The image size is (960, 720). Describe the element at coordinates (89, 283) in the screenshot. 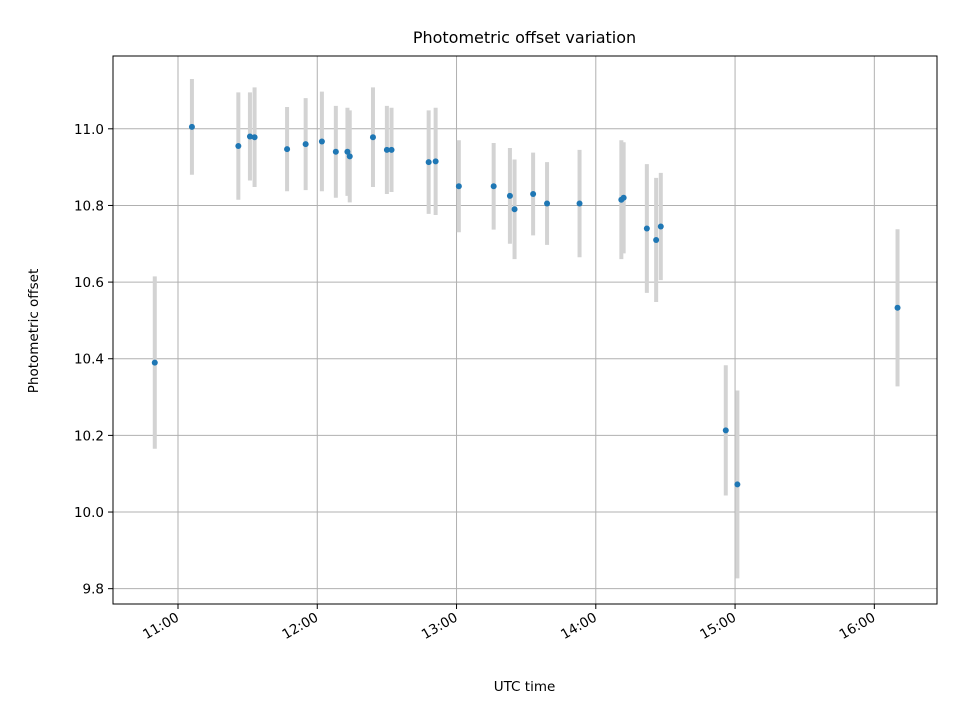

I see `y-tick-label: 10.6` at that location.